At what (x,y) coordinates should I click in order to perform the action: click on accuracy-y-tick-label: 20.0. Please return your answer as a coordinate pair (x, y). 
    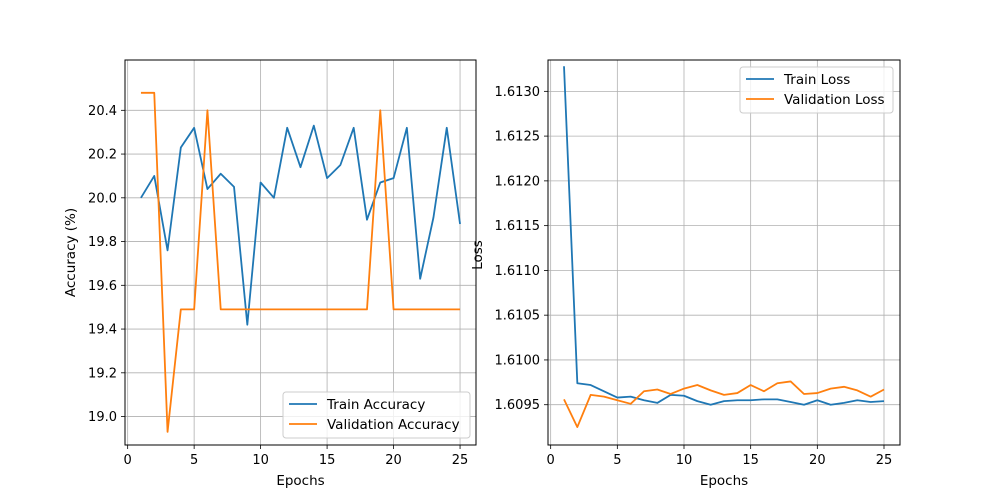
    Looking at the image, I should click on (102, 198).